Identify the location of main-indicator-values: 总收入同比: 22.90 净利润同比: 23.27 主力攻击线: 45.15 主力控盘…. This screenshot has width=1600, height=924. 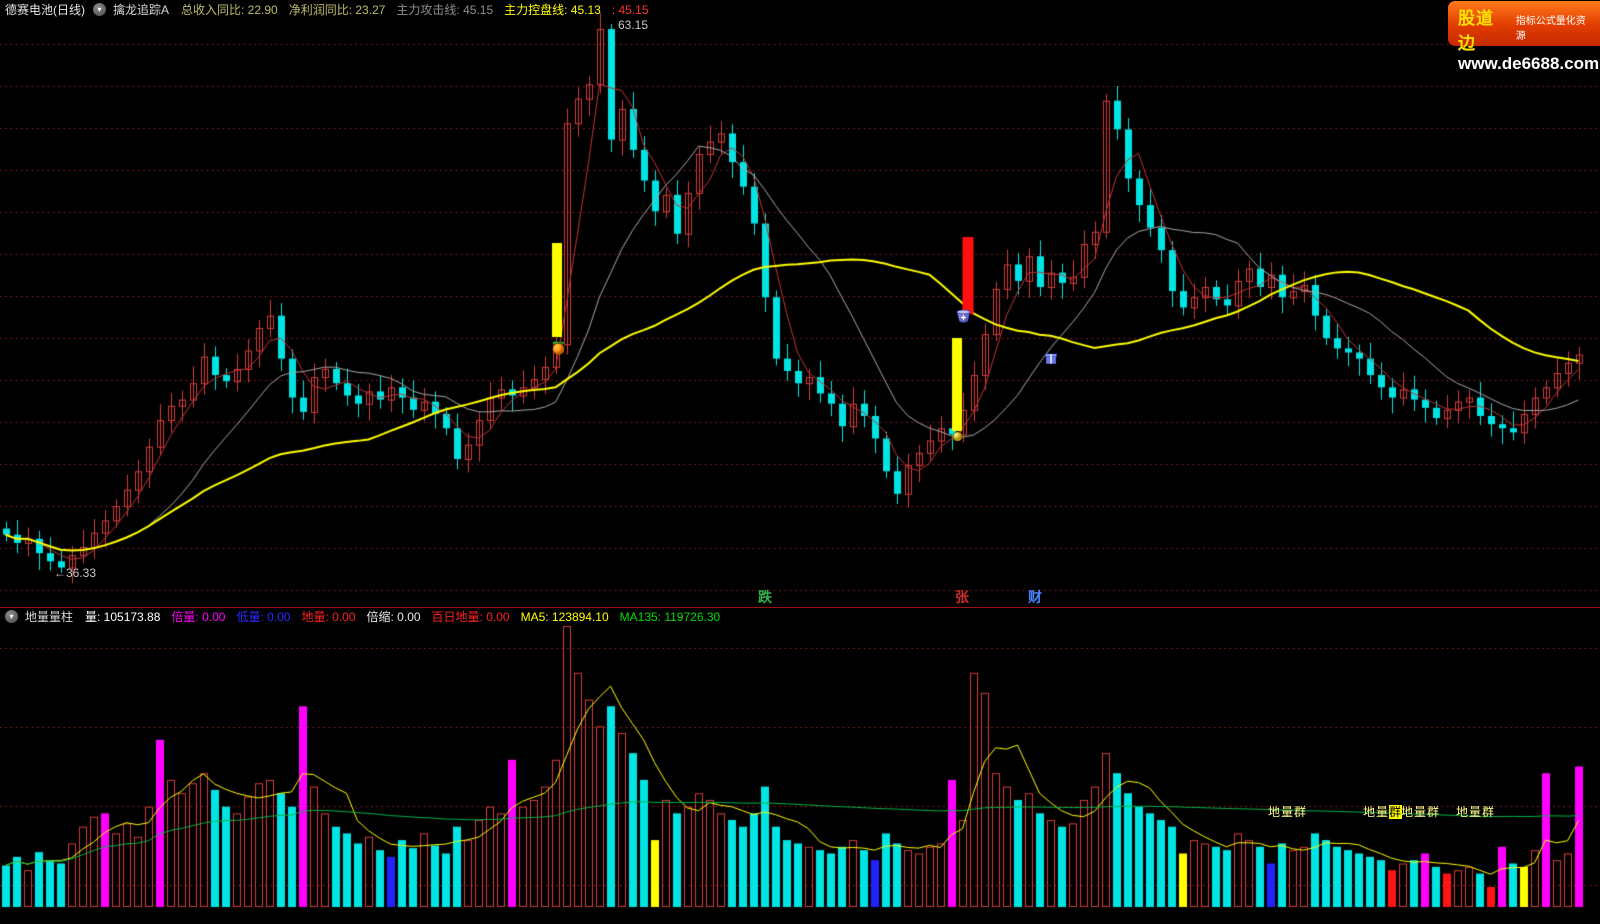
(420, 9).